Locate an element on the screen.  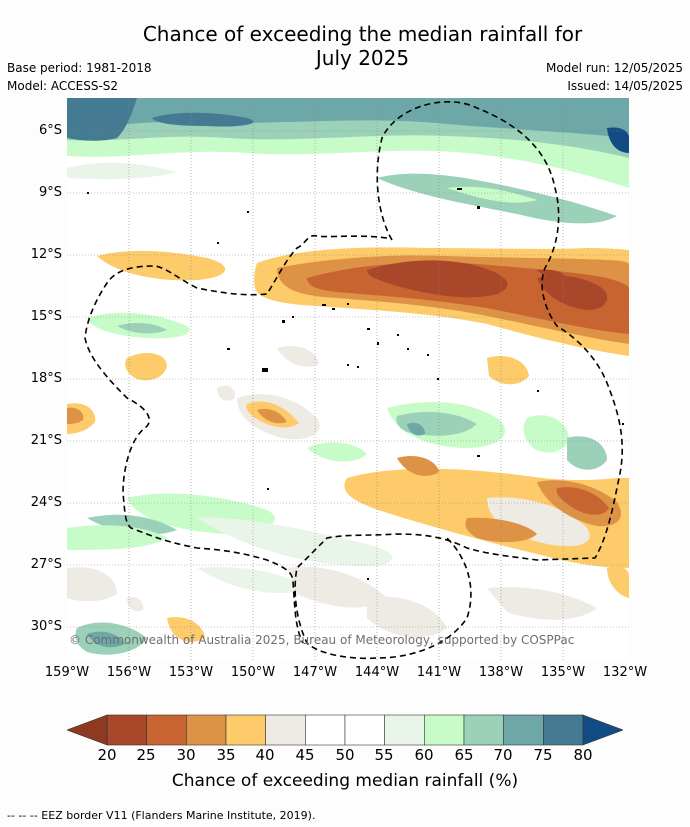
colorbar-tick-45: 45 is located at coordinates (305, 755).